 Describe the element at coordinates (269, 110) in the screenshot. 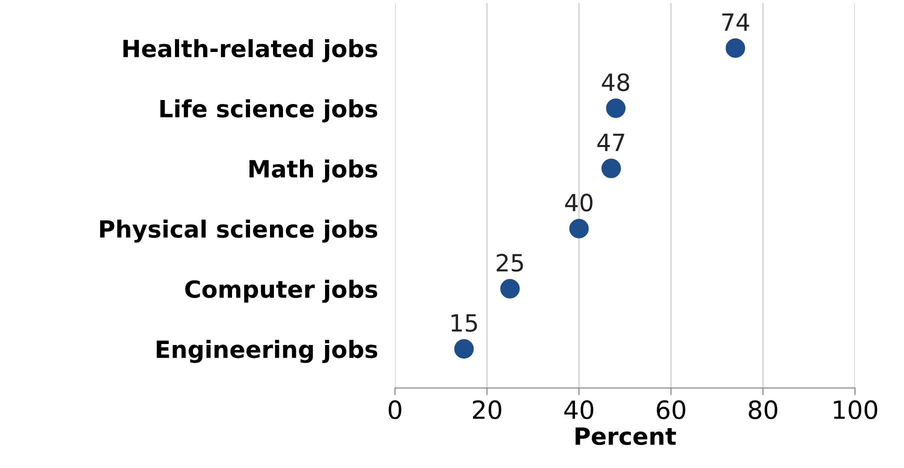

I see `y-tick-label: Life science jobs` at that location.